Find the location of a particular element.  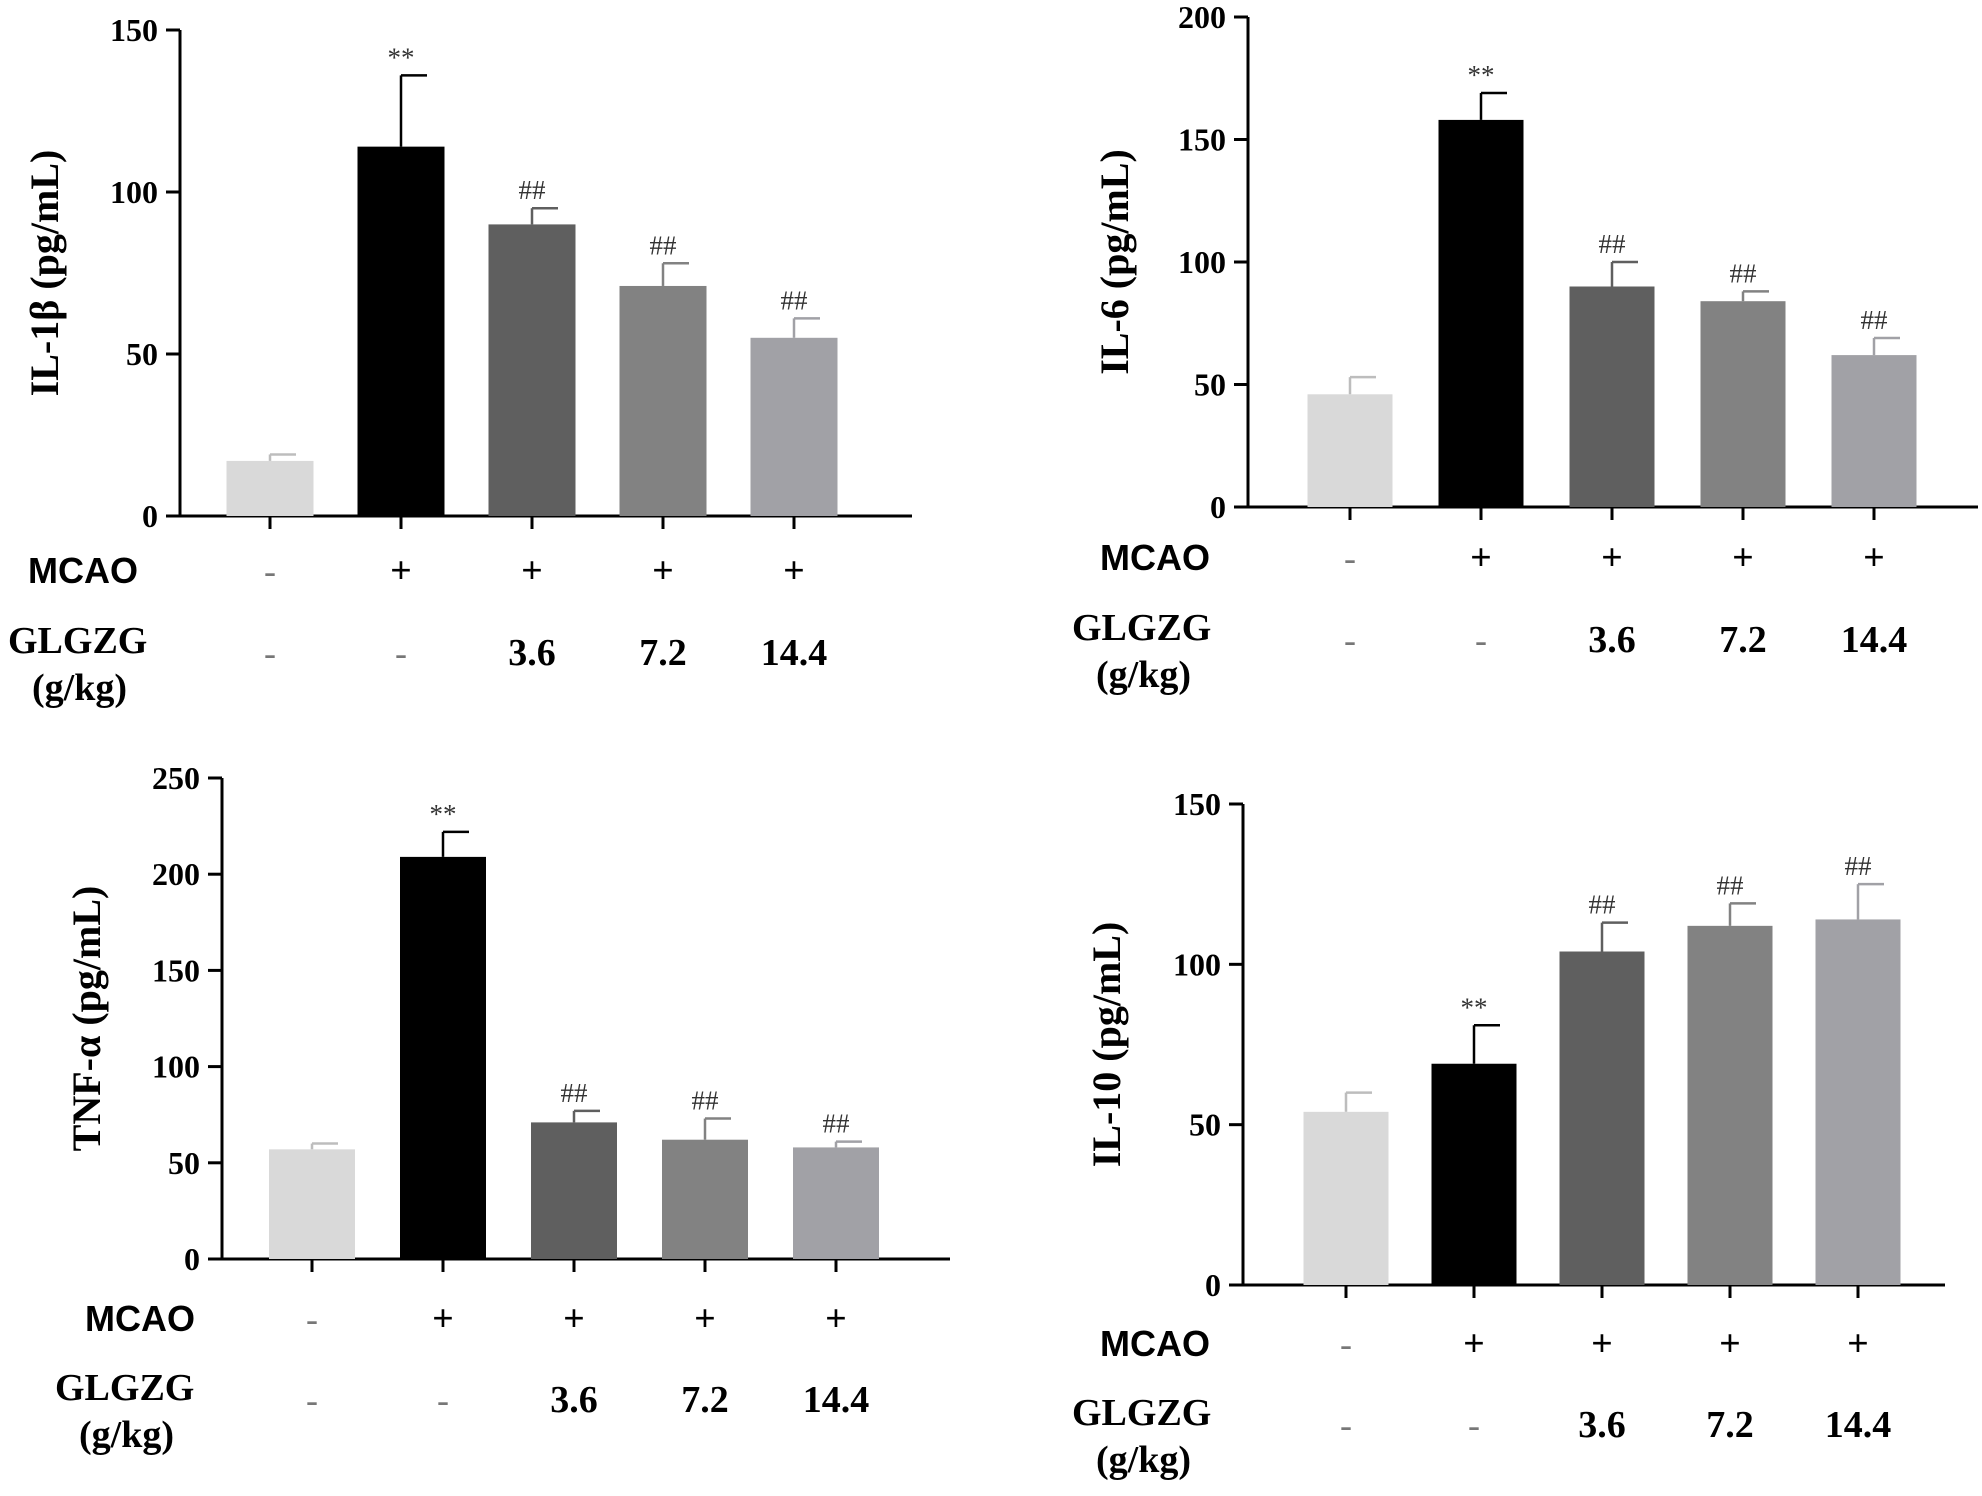

y-axis-title: IL-6 (pg/mL) is located at coordinates (1114, 262).